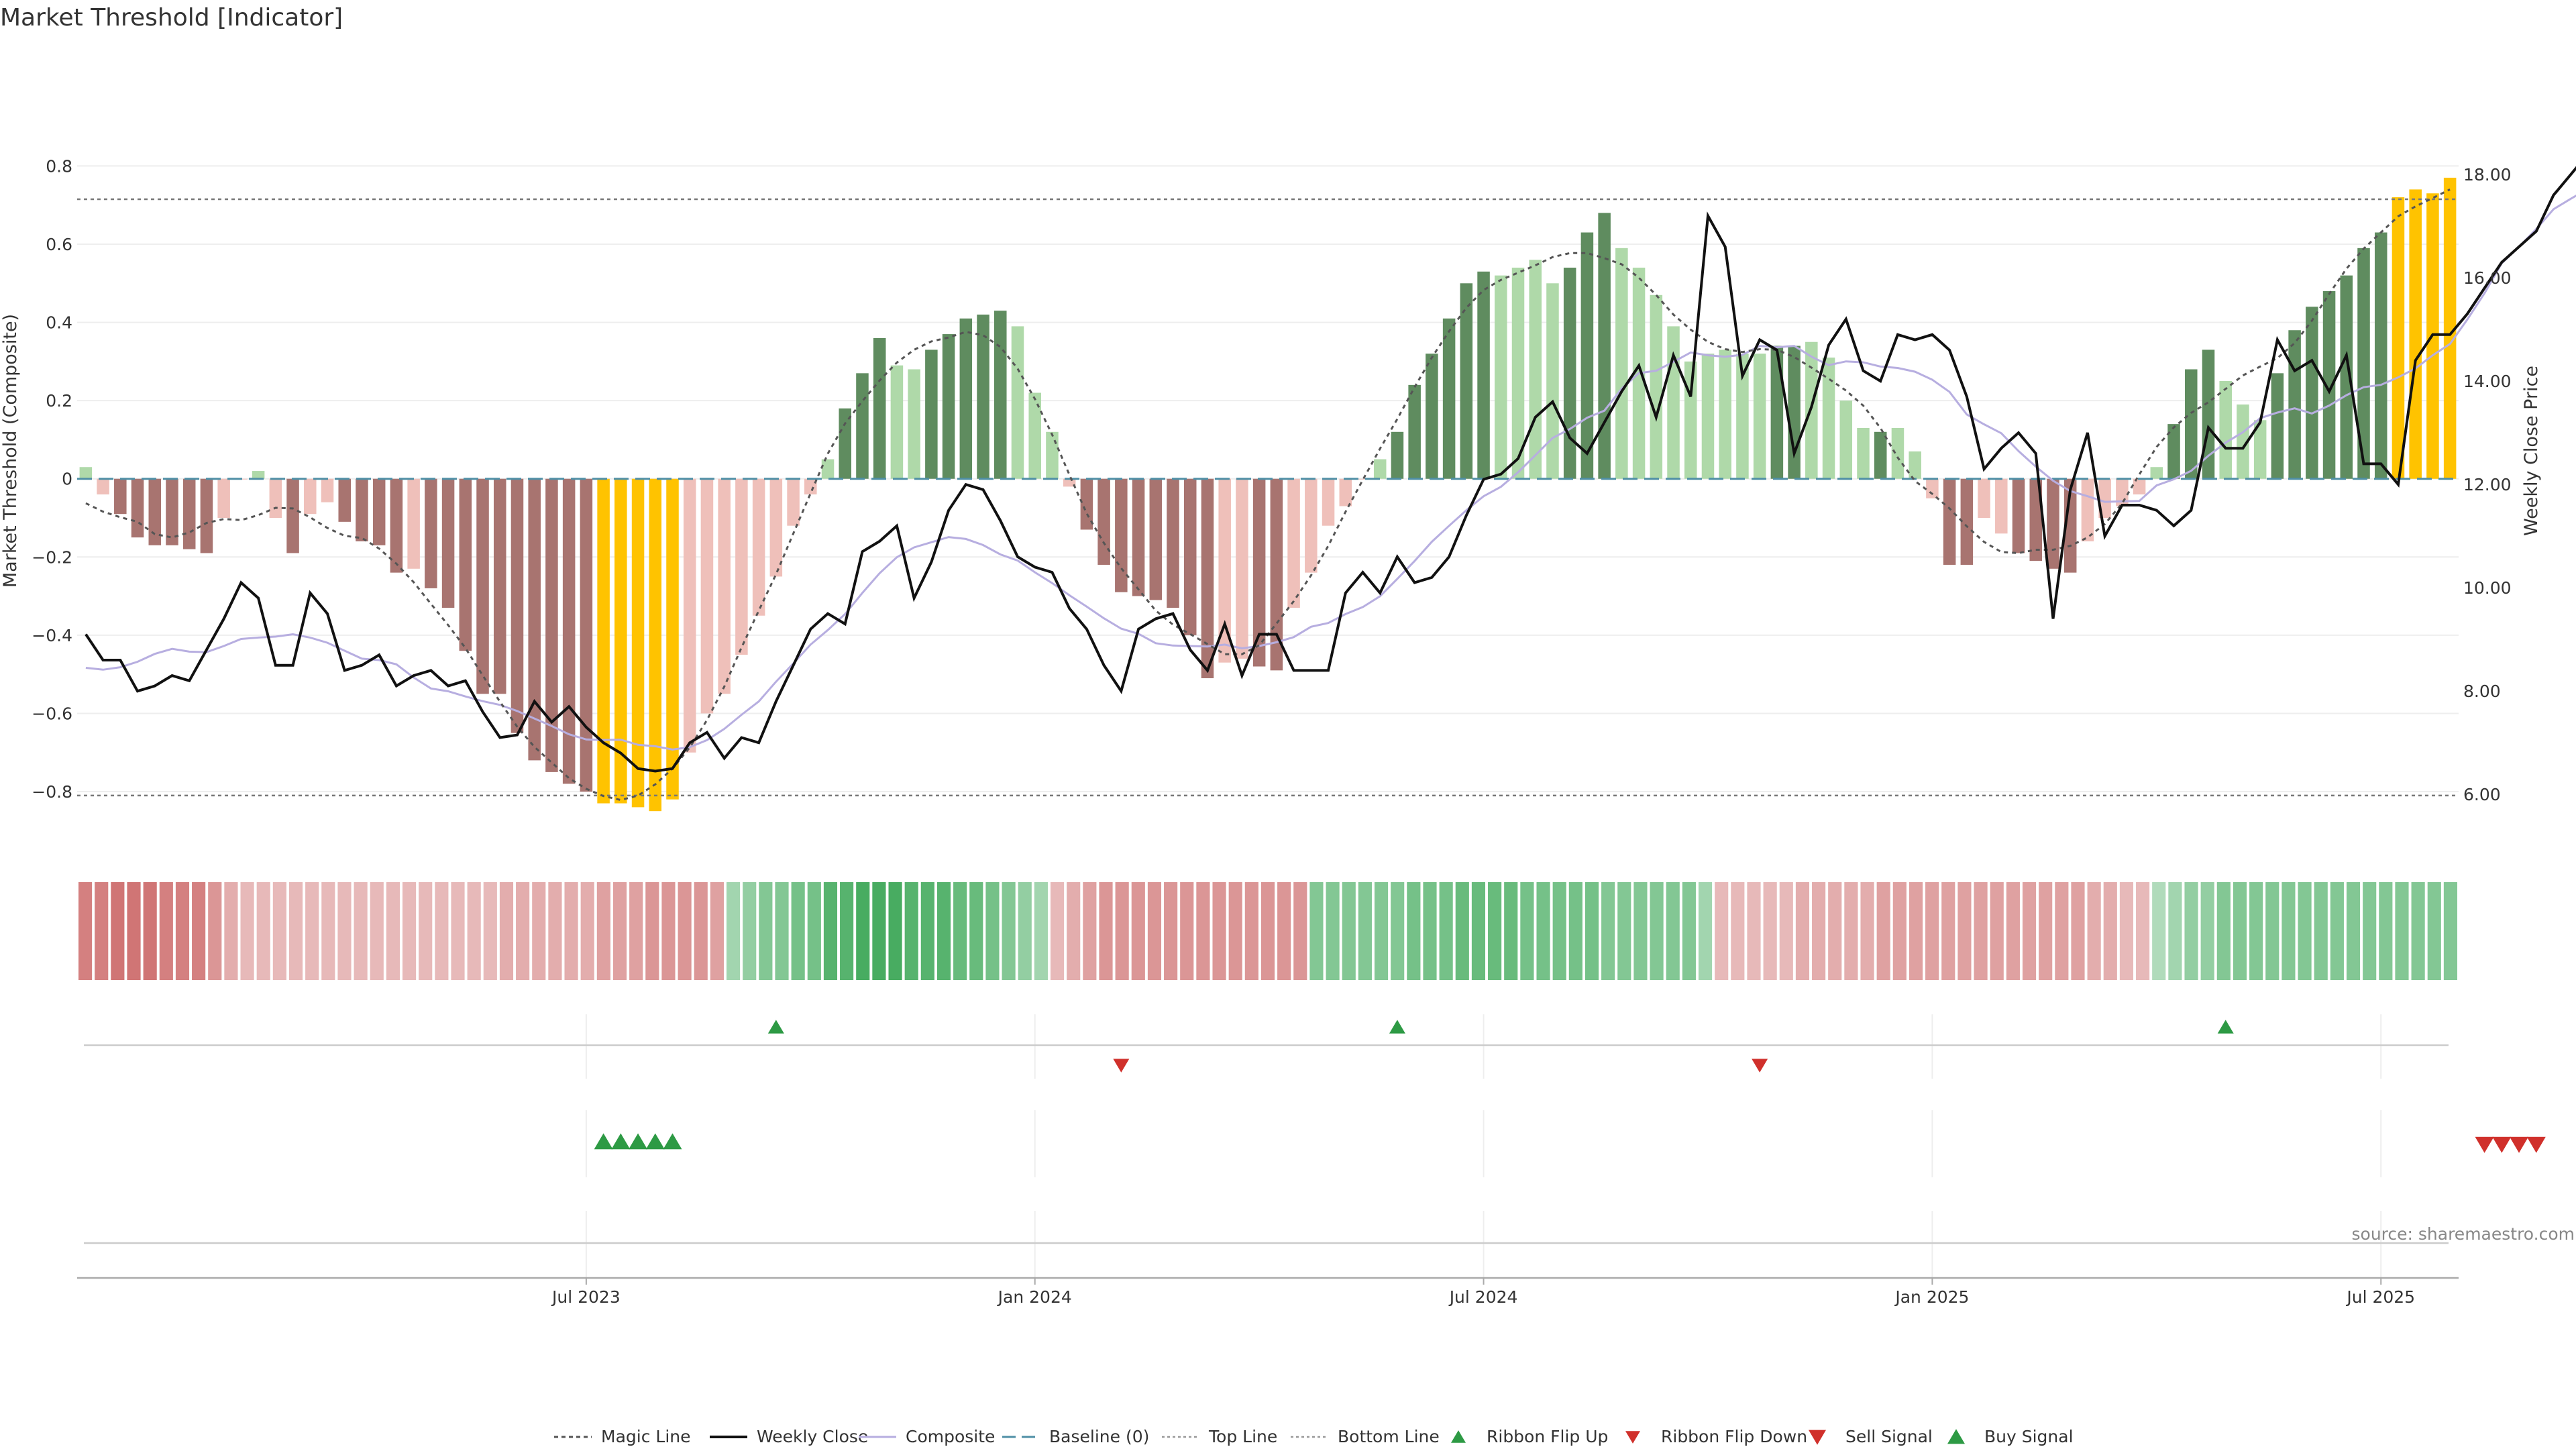 The image size is (2576, 1449). What do you see at coordinates (950, 1436) in the screenshot?
I see `legend-label: Composite` at bounding box center [950, 1436].